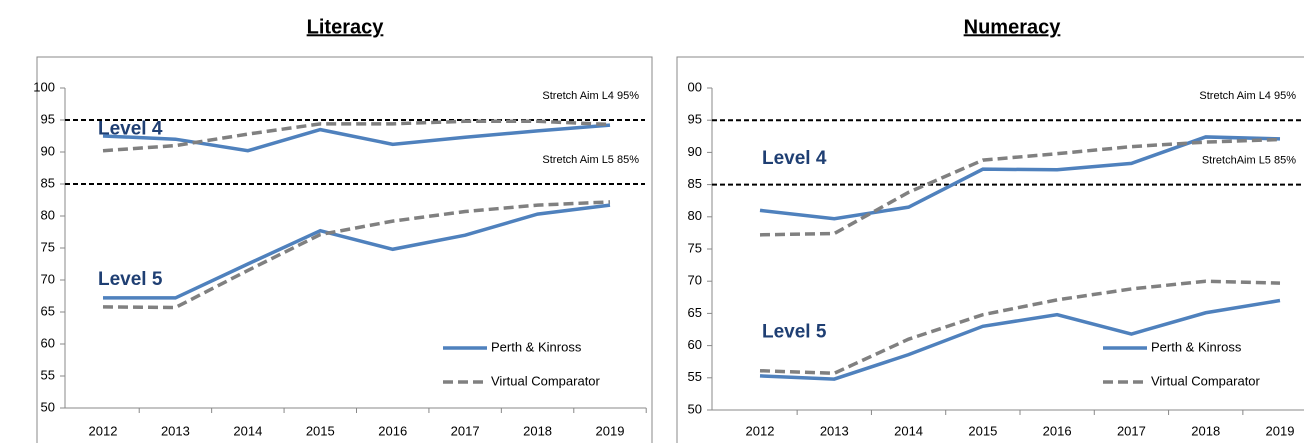 This screenshot has width=1304, height=448. What do you see at coordinates (1249, 161) in the screenshot?
I see `reference-label: StretchAim L5 85%` at bounding box center [1249, 161].